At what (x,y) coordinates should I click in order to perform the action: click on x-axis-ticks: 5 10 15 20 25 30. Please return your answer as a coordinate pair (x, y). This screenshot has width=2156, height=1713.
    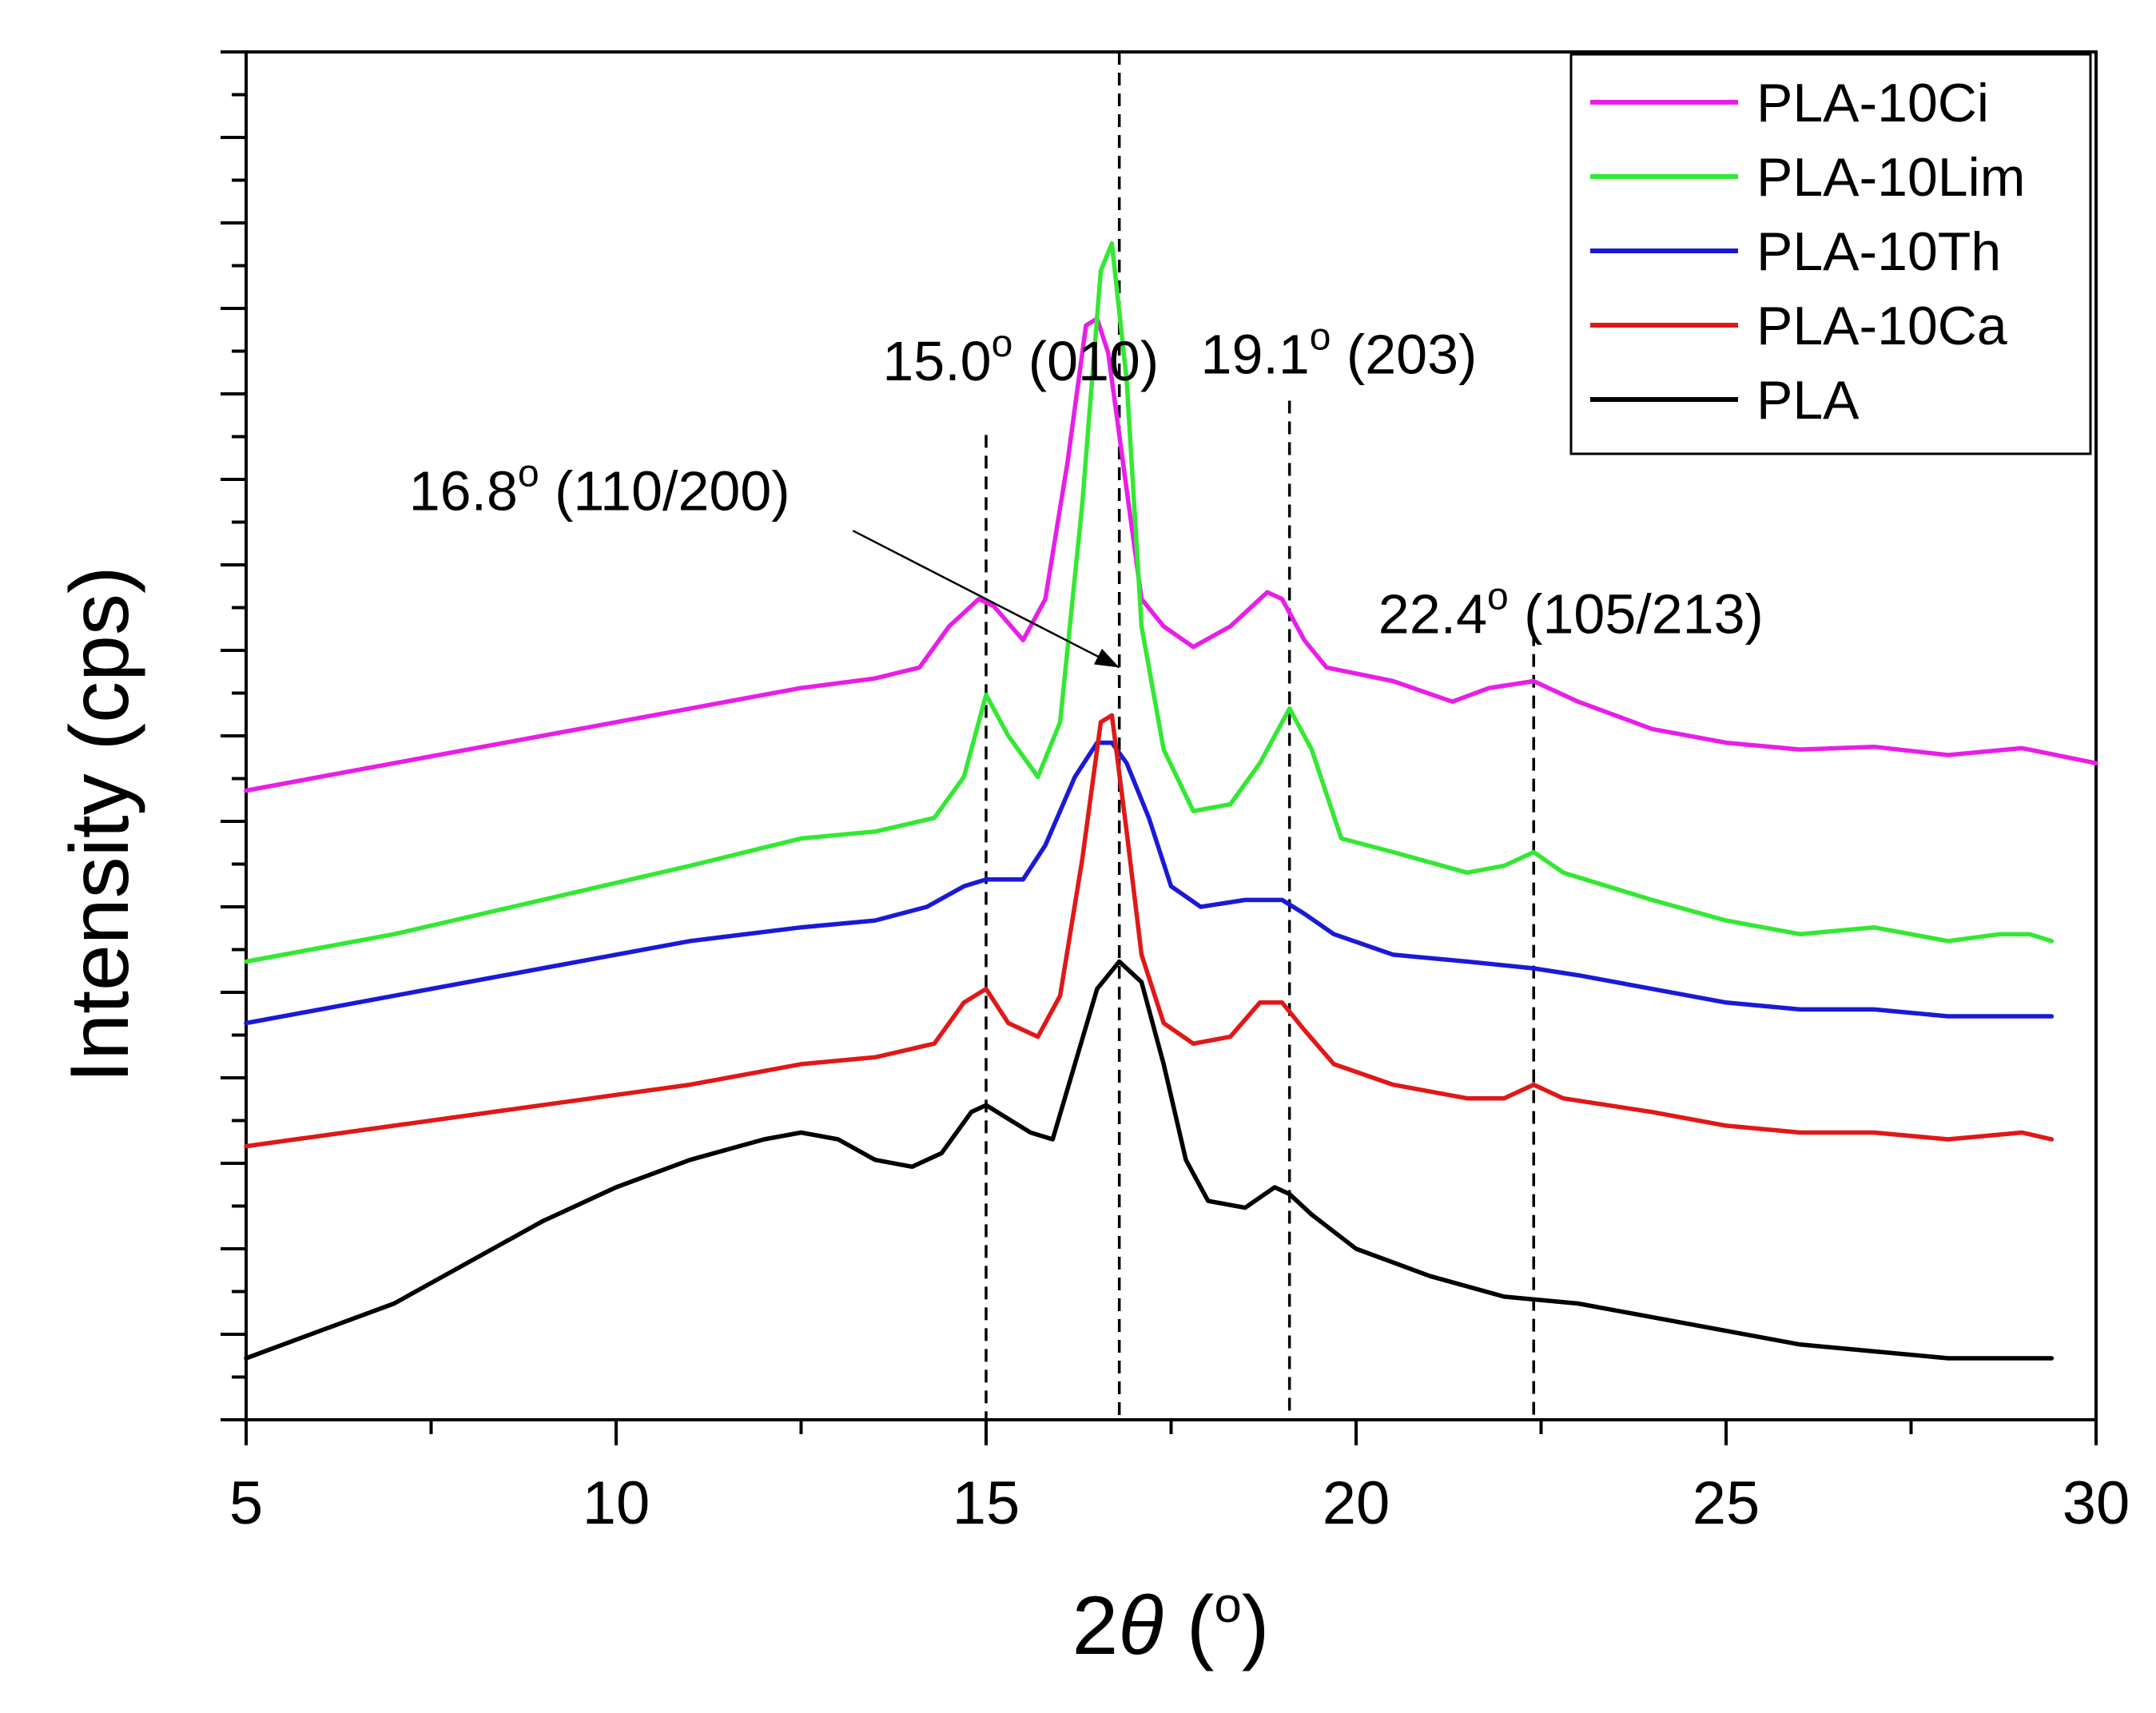
    Looking at the image, I should click on (1179, 1478).